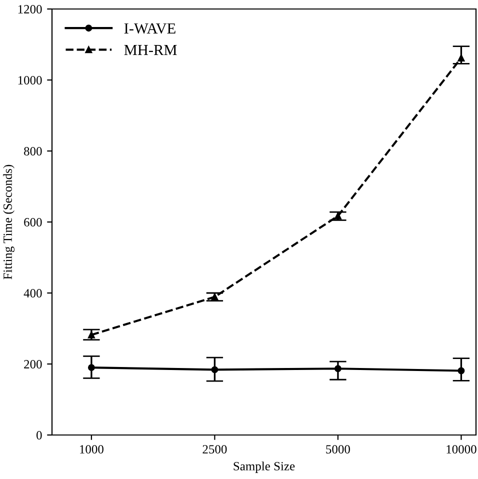 This screenshot has width=478, height=479. I want to click on legend-label: MH-RM, so click(150, 50).